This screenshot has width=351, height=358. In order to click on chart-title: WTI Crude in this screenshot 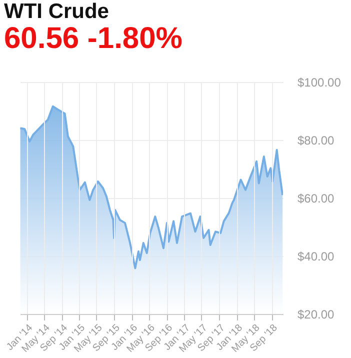, I will do `click(56, 11)`.